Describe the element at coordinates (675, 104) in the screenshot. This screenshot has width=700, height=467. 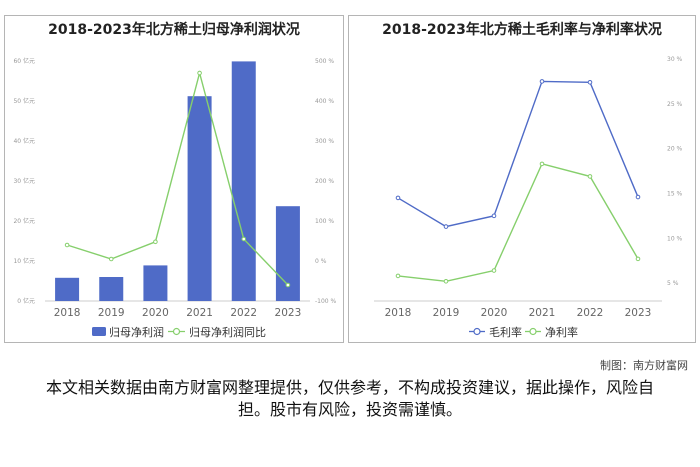
I see `y-right-tick-label: 25 %` at that location.